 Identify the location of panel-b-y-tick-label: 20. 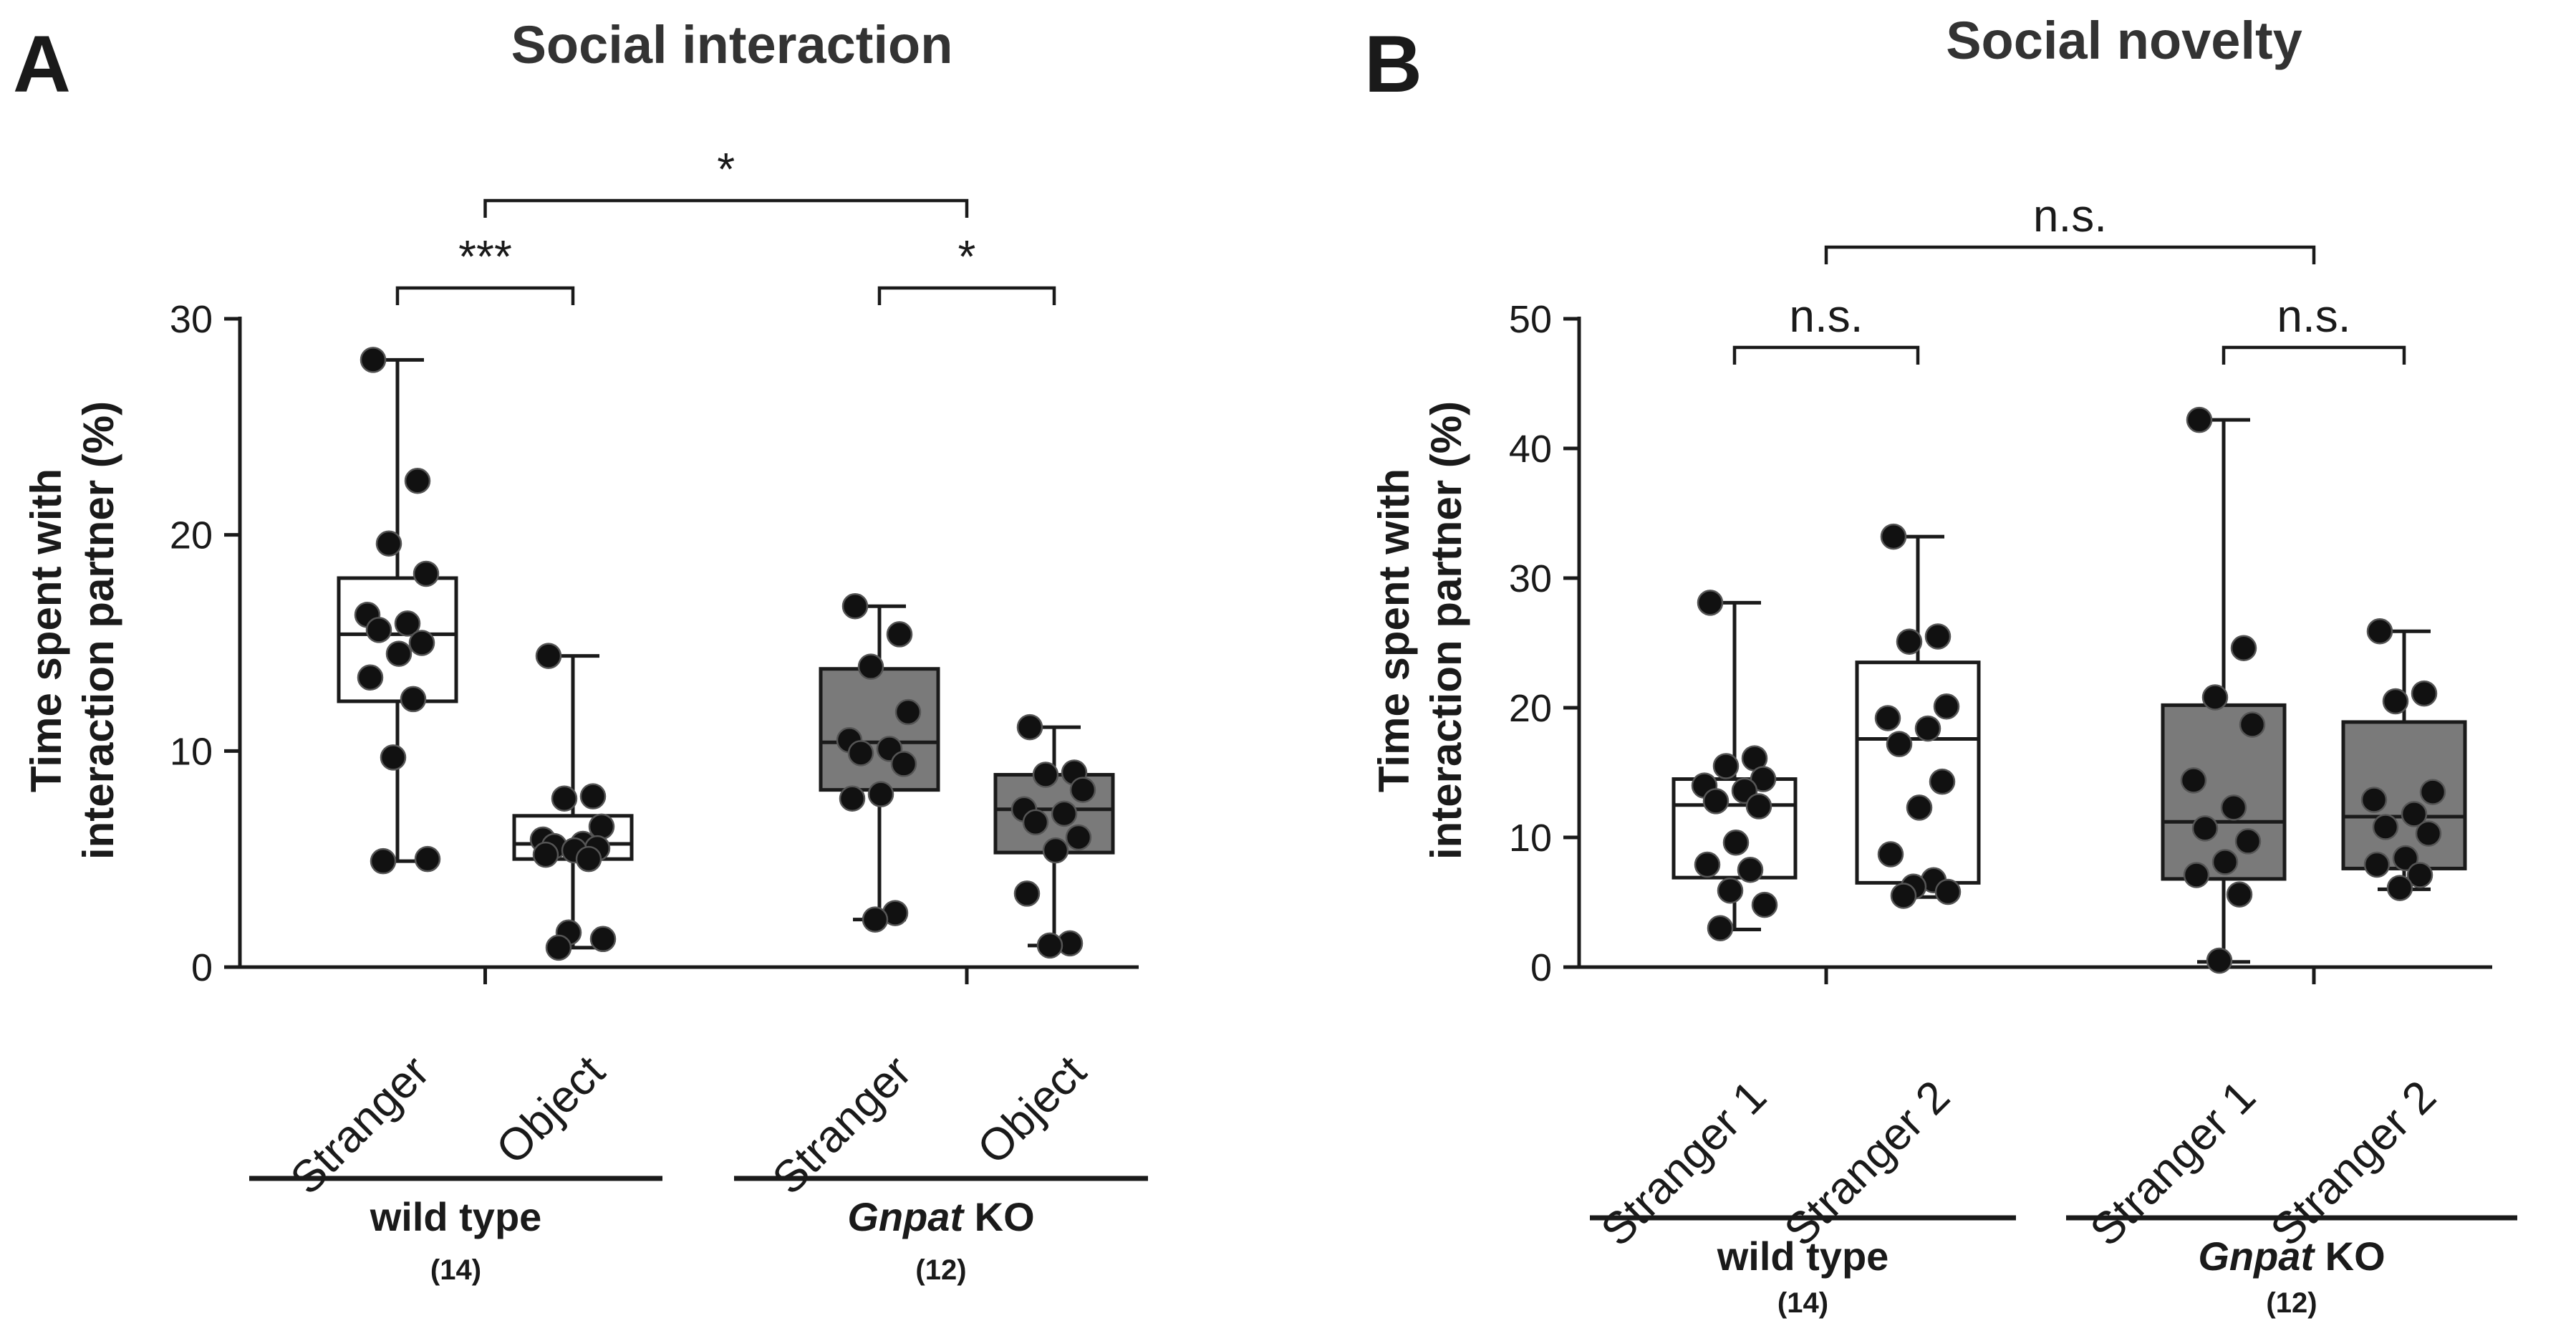
(1530, 708).